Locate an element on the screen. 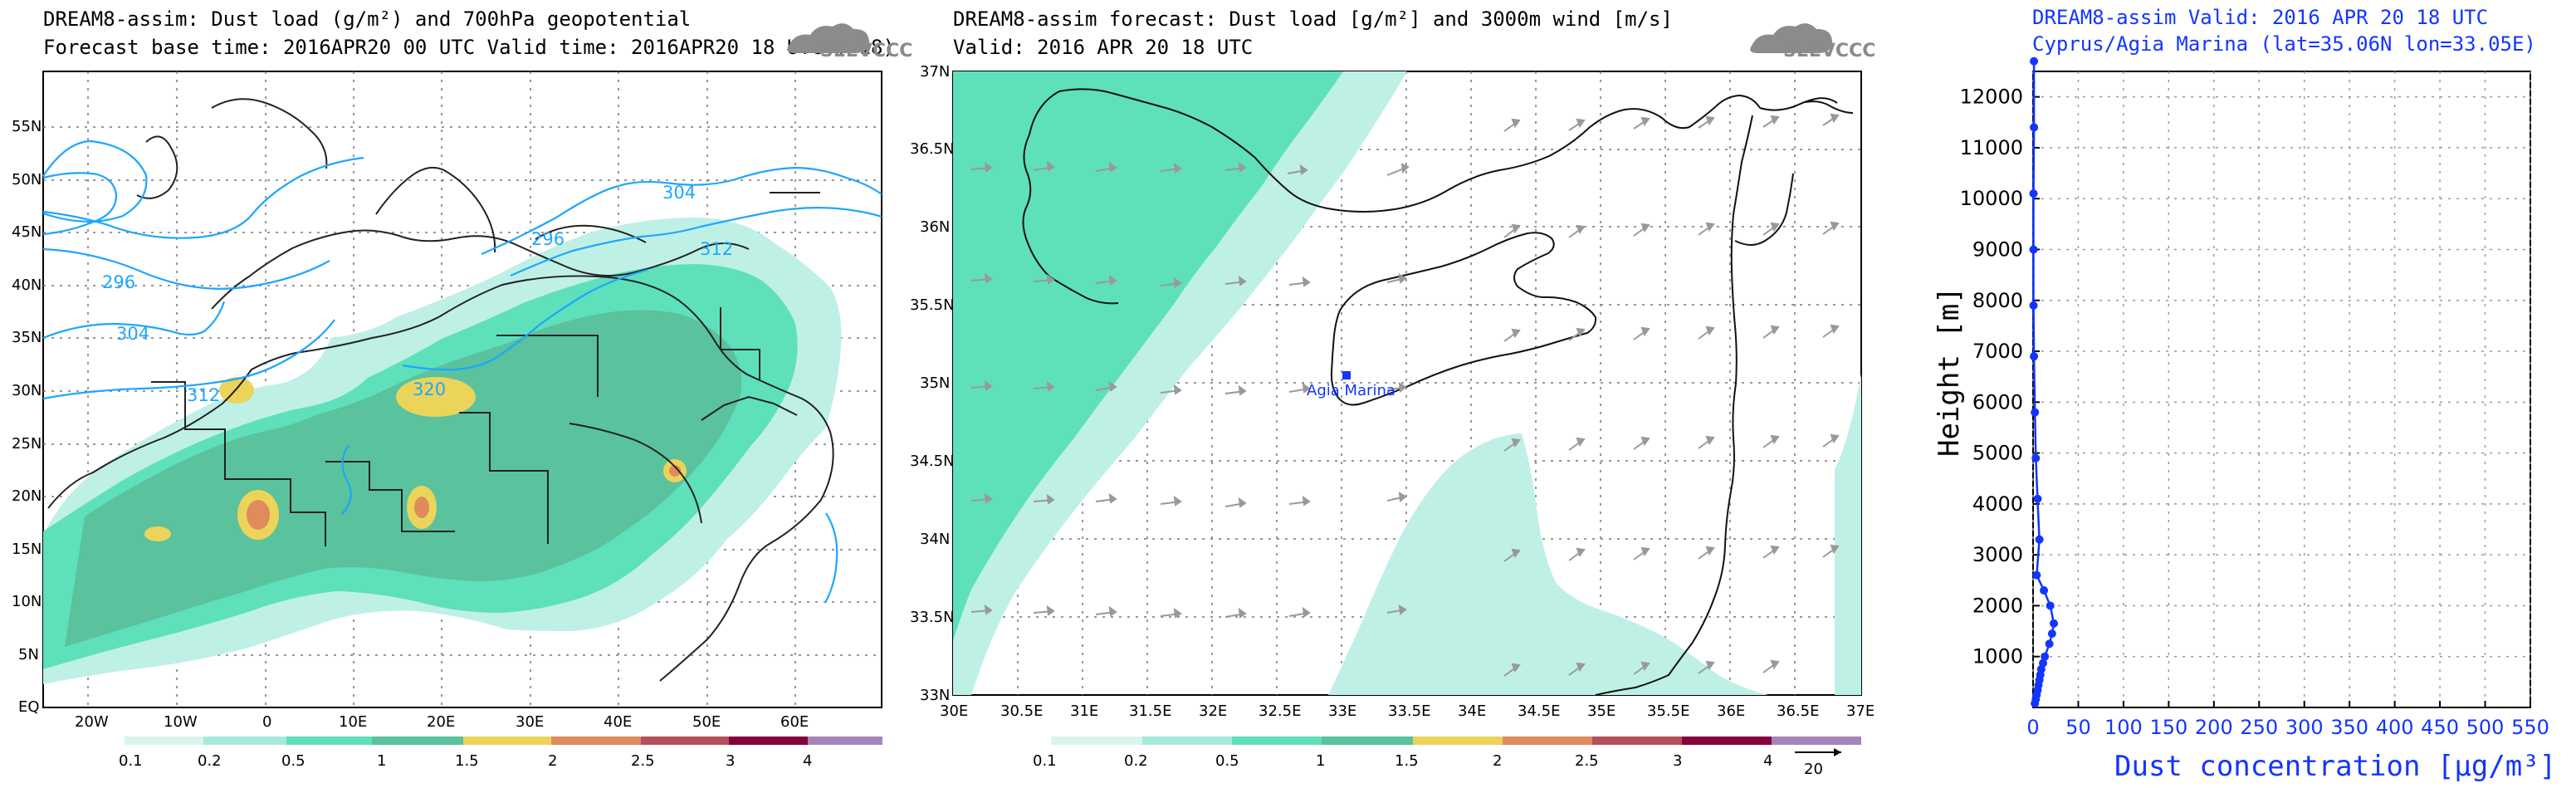 This screenshot has height=788, width=2576. profile-y-tick-label: 11000 is located at coordinates (1991, 147).